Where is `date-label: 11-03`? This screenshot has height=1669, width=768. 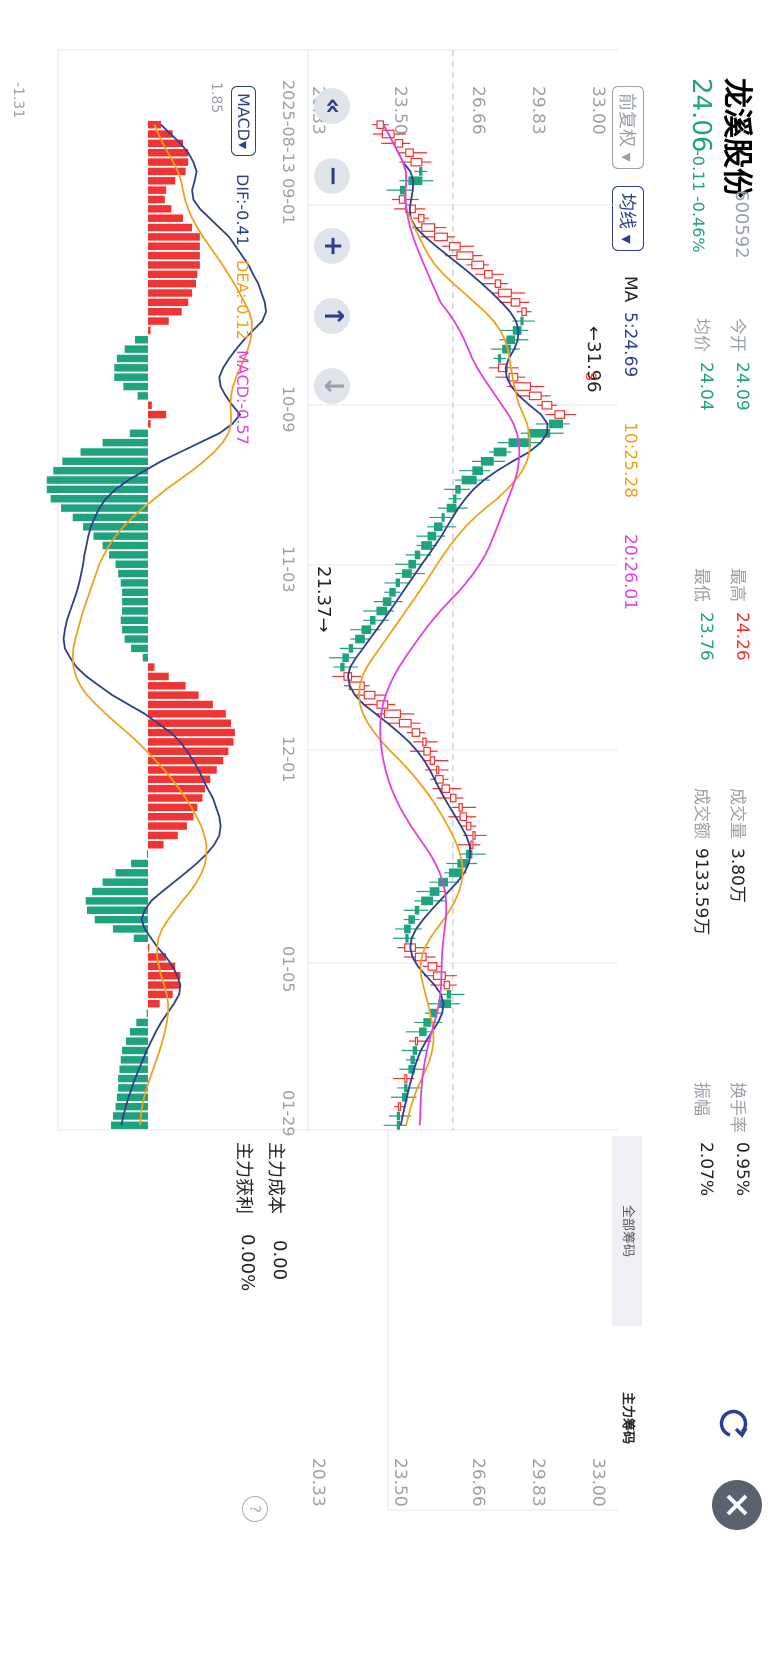
date-label: 11-03 is located at coordinates (288, 569).